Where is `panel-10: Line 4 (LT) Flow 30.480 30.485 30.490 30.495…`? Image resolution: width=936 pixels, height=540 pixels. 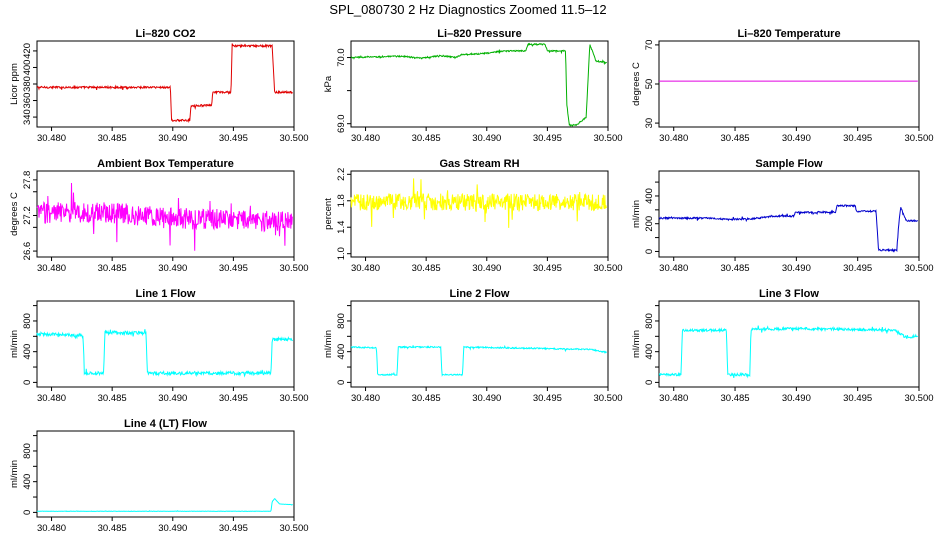
panel-10: Line 4 (LT) Flow 30.480 30.485 30.490 30.495… is located at coordinates (159, 476).